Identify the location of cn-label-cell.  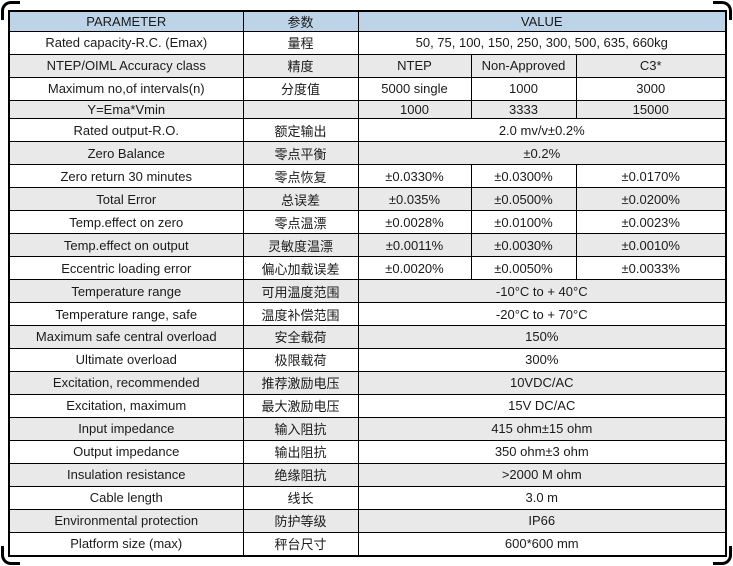
(300, 109).